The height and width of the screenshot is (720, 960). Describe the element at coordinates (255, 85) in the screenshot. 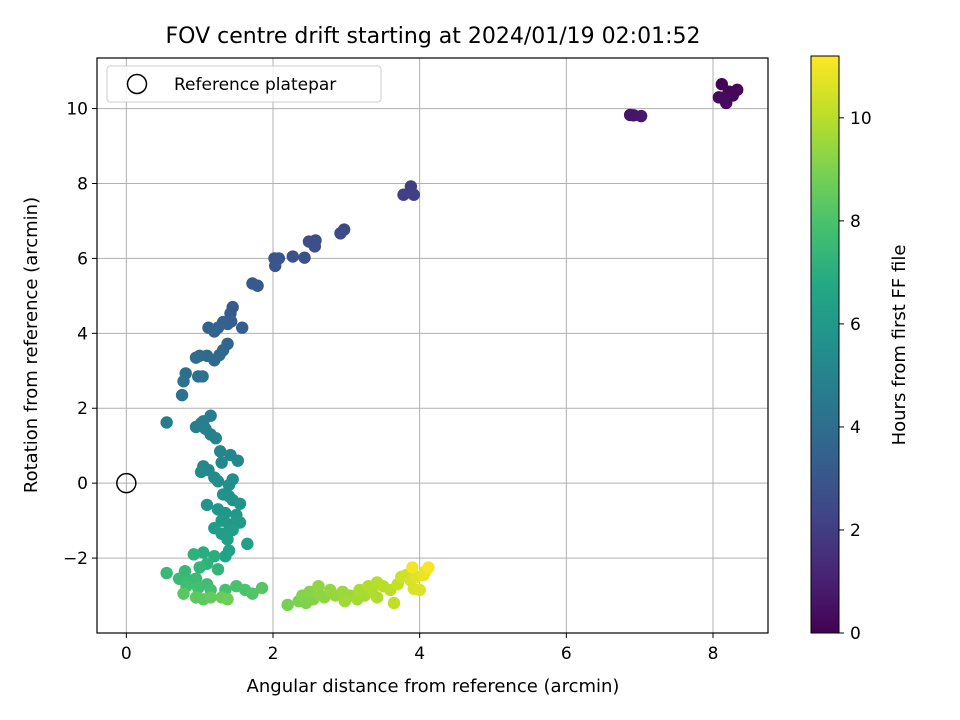

I see `legend-entry-reference: Reference platepar` at that location.